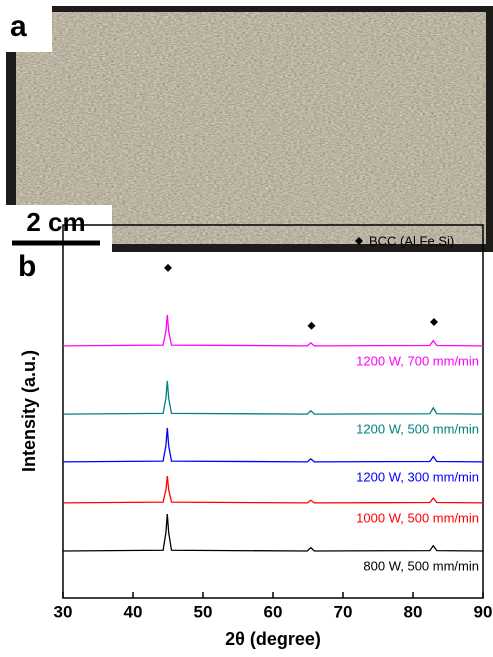 Image resolution: width=493 pixels, height=657 pixels. Describe the element at coordinates (417, 360) in the screenshot. I see `series-label: 1200 W, 700 mm/min` at that location.